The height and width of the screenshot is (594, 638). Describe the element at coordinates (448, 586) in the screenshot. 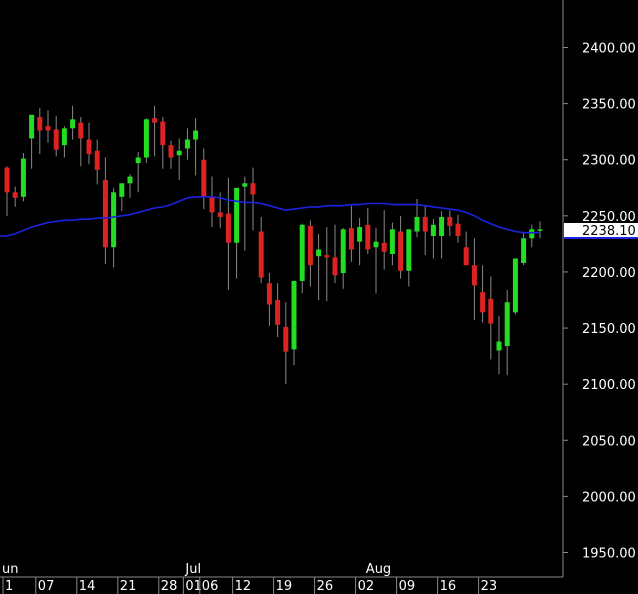

I see `x-tick-label: 16` at that location.